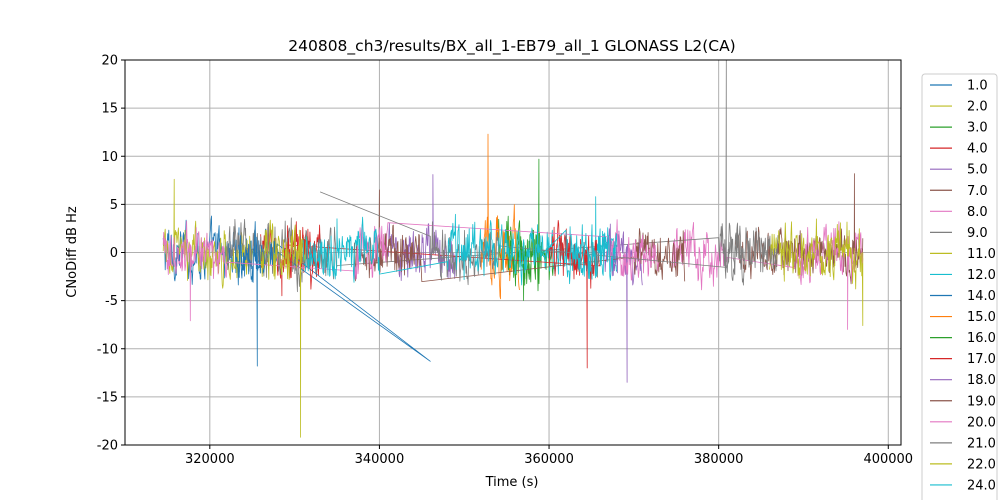 This screenshot has width=1000, height=500. Describe the element at coordinates (114, 205) in the screenshot. I see `y-tick-label: 5` at that location.